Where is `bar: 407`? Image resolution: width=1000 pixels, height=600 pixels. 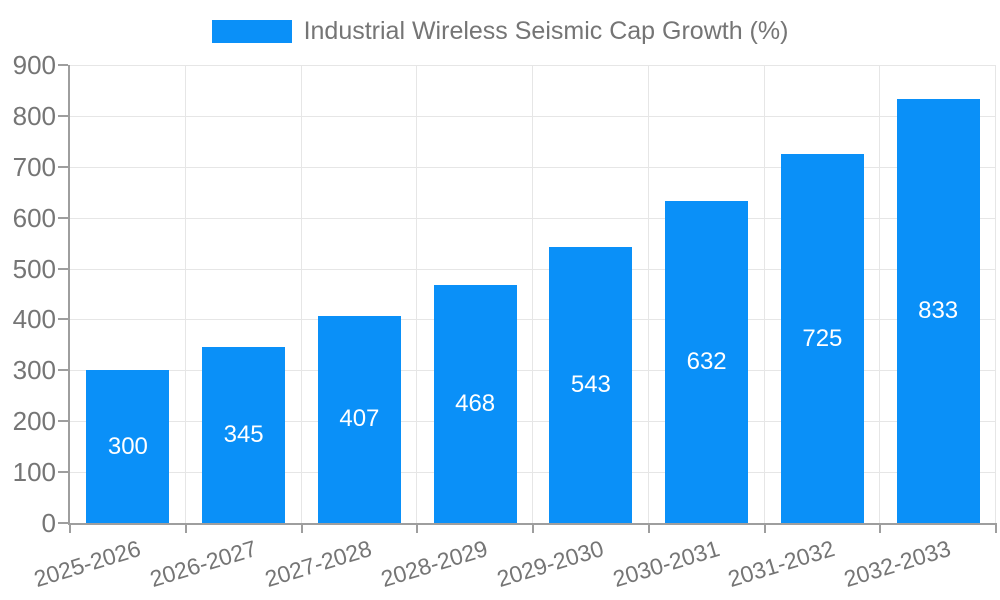 bar: 407 is located at coordinates (359, 419).